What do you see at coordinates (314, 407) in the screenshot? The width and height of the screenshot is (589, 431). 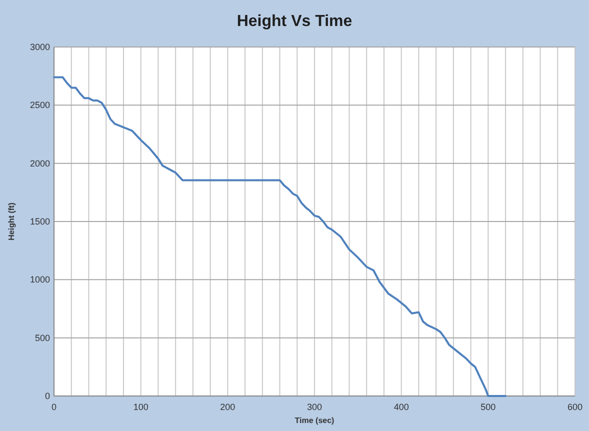 I see `x-tick-label: 300` at bounding box center [314, 407].